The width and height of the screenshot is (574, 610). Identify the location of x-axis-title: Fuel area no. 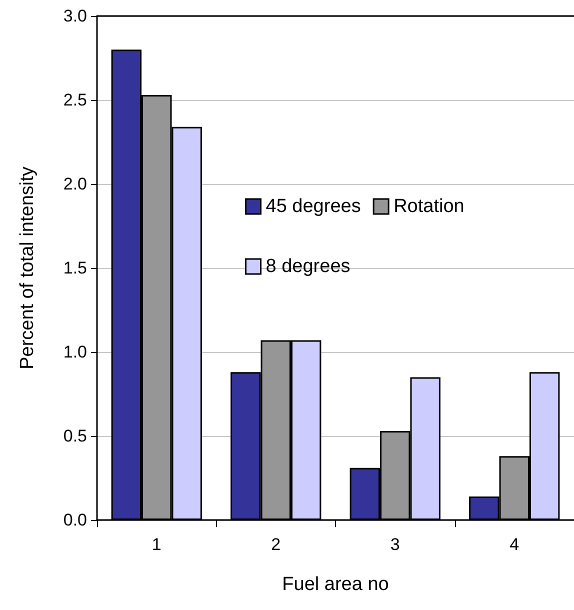
(335, 584).